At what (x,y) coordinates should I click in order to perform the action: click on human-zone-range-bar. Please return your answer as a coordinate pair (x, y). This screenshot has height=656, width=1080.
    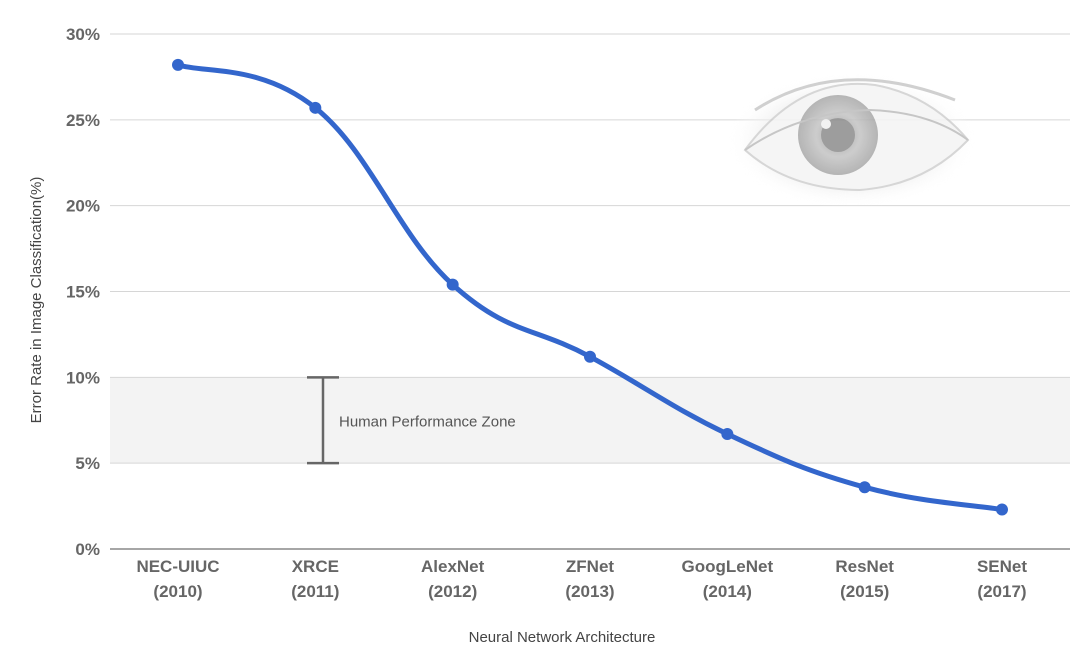
    Looking at the image, I should click on (323, 420).